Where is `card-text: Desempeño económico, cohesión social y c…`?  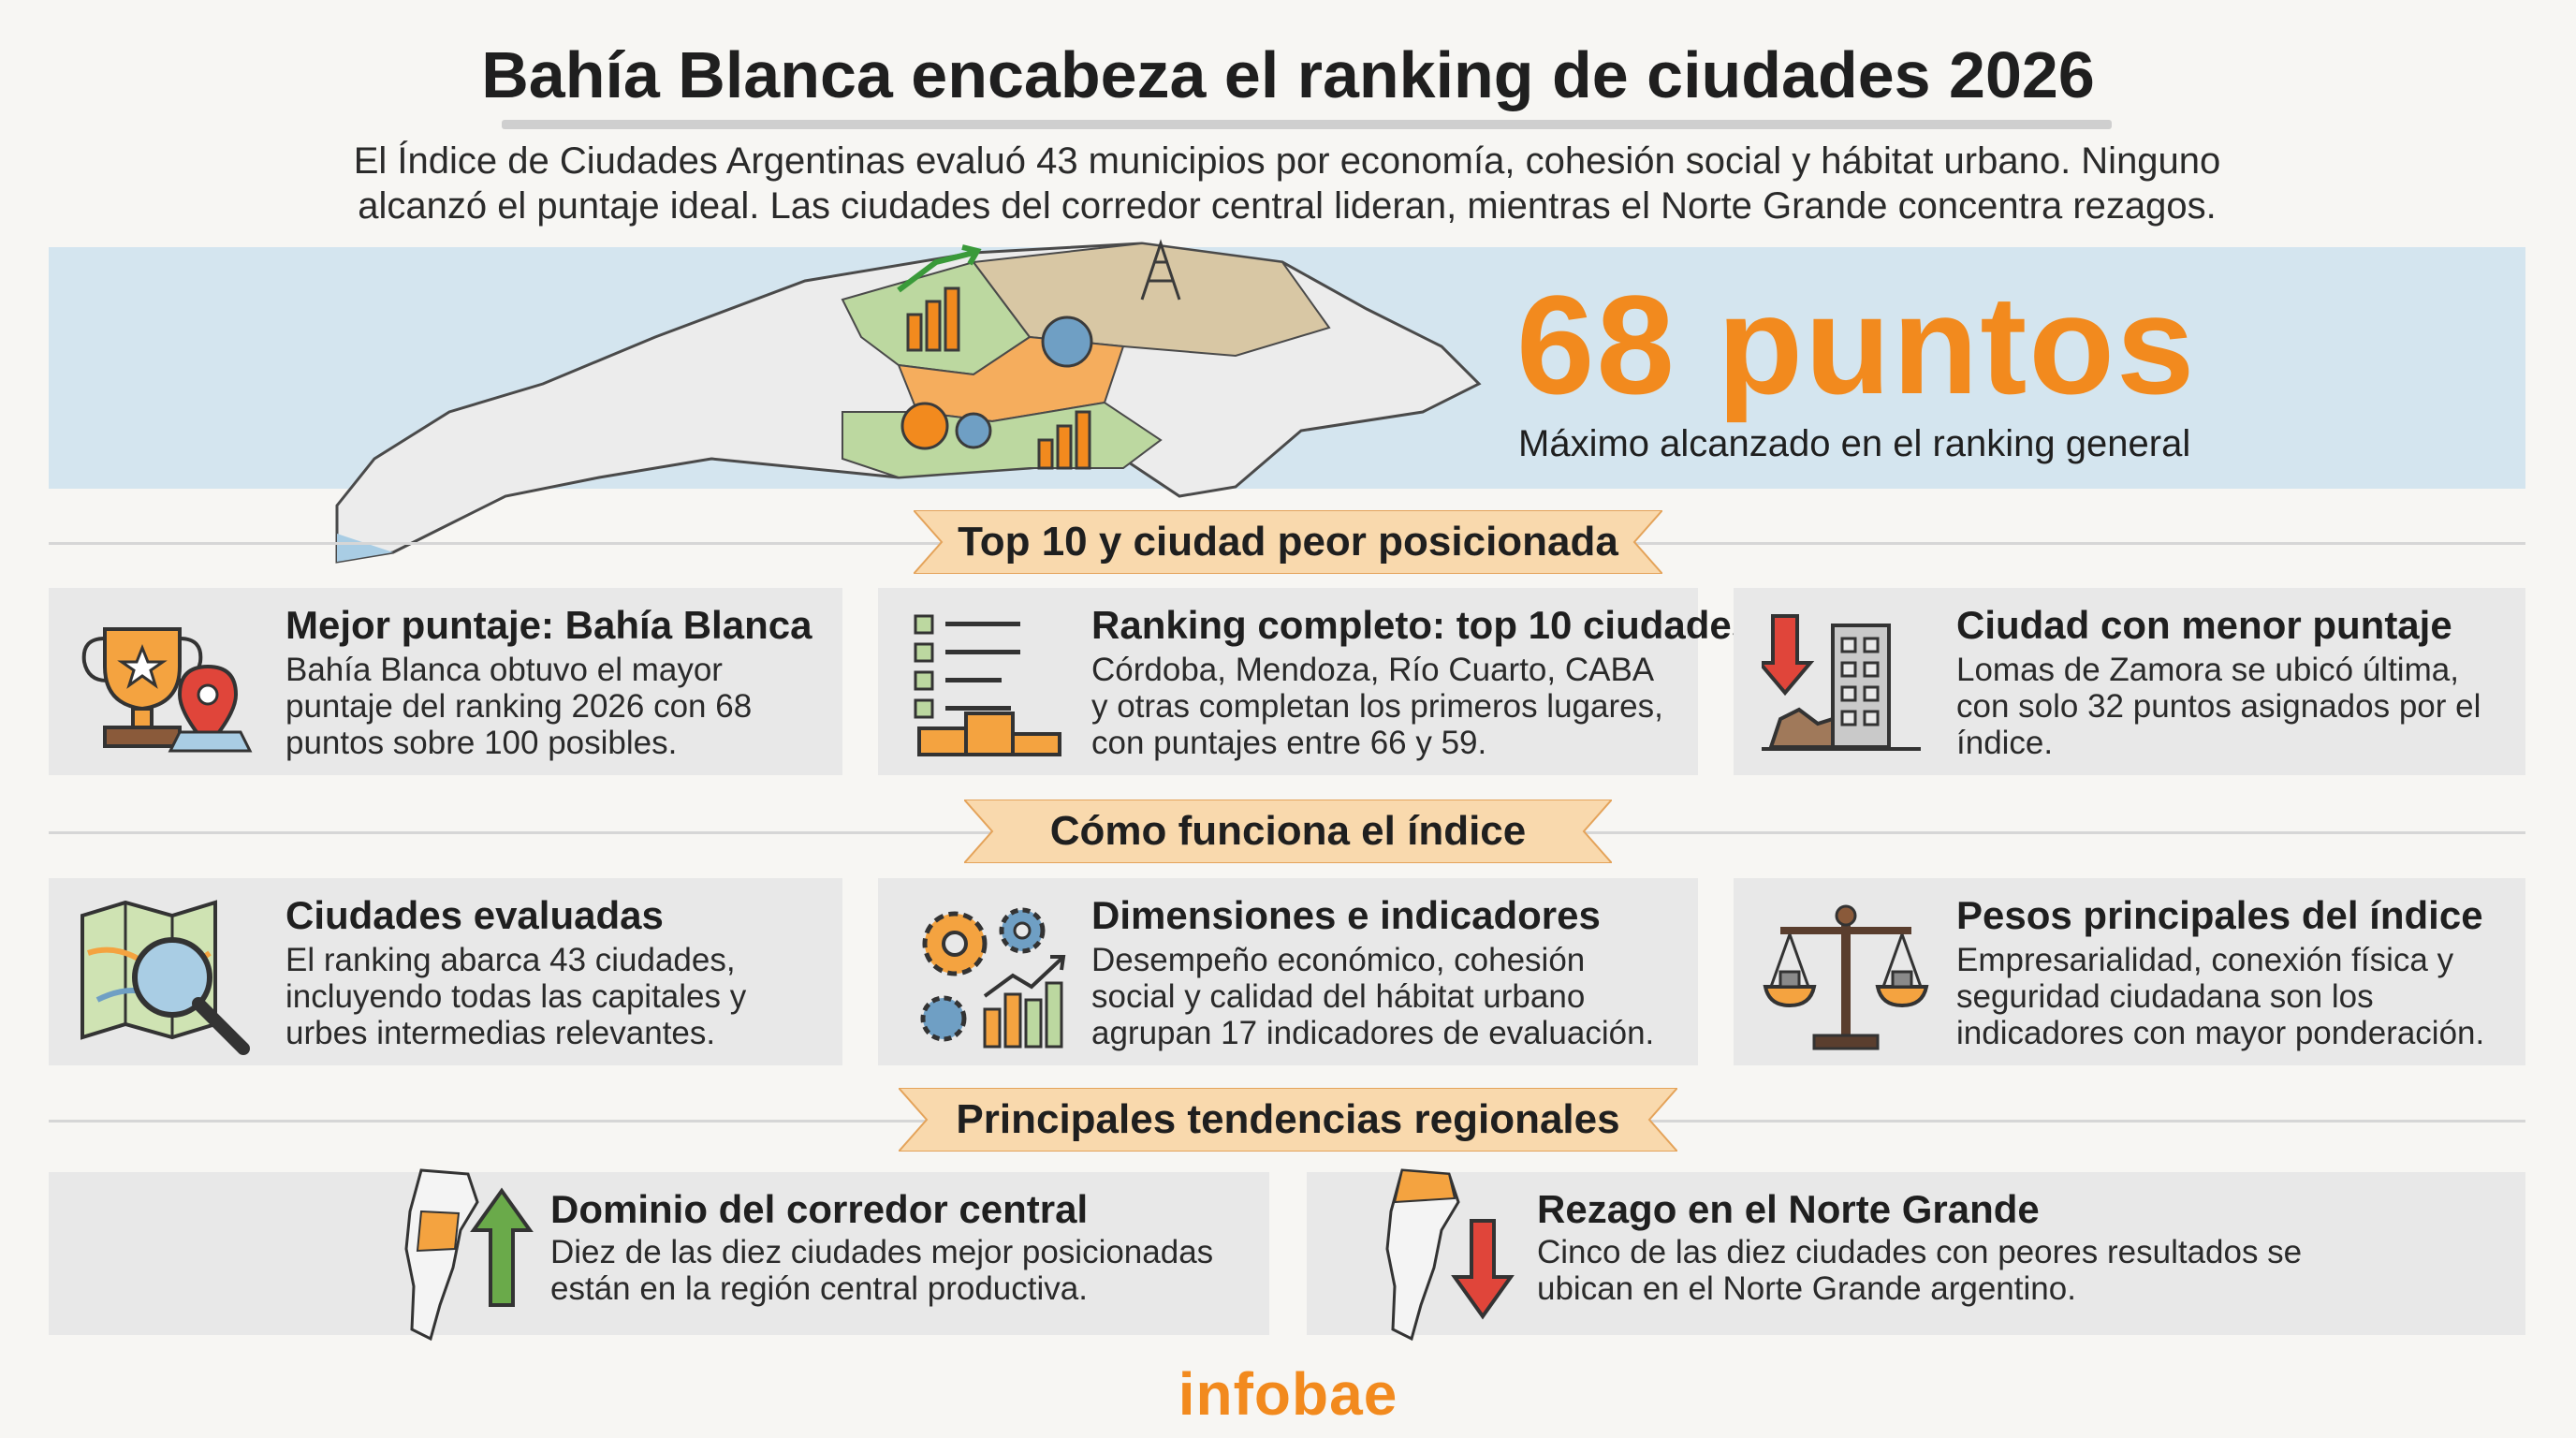
card-text: Desempeño económico, cohesión social y c… is located at coordinates (1373, 996).